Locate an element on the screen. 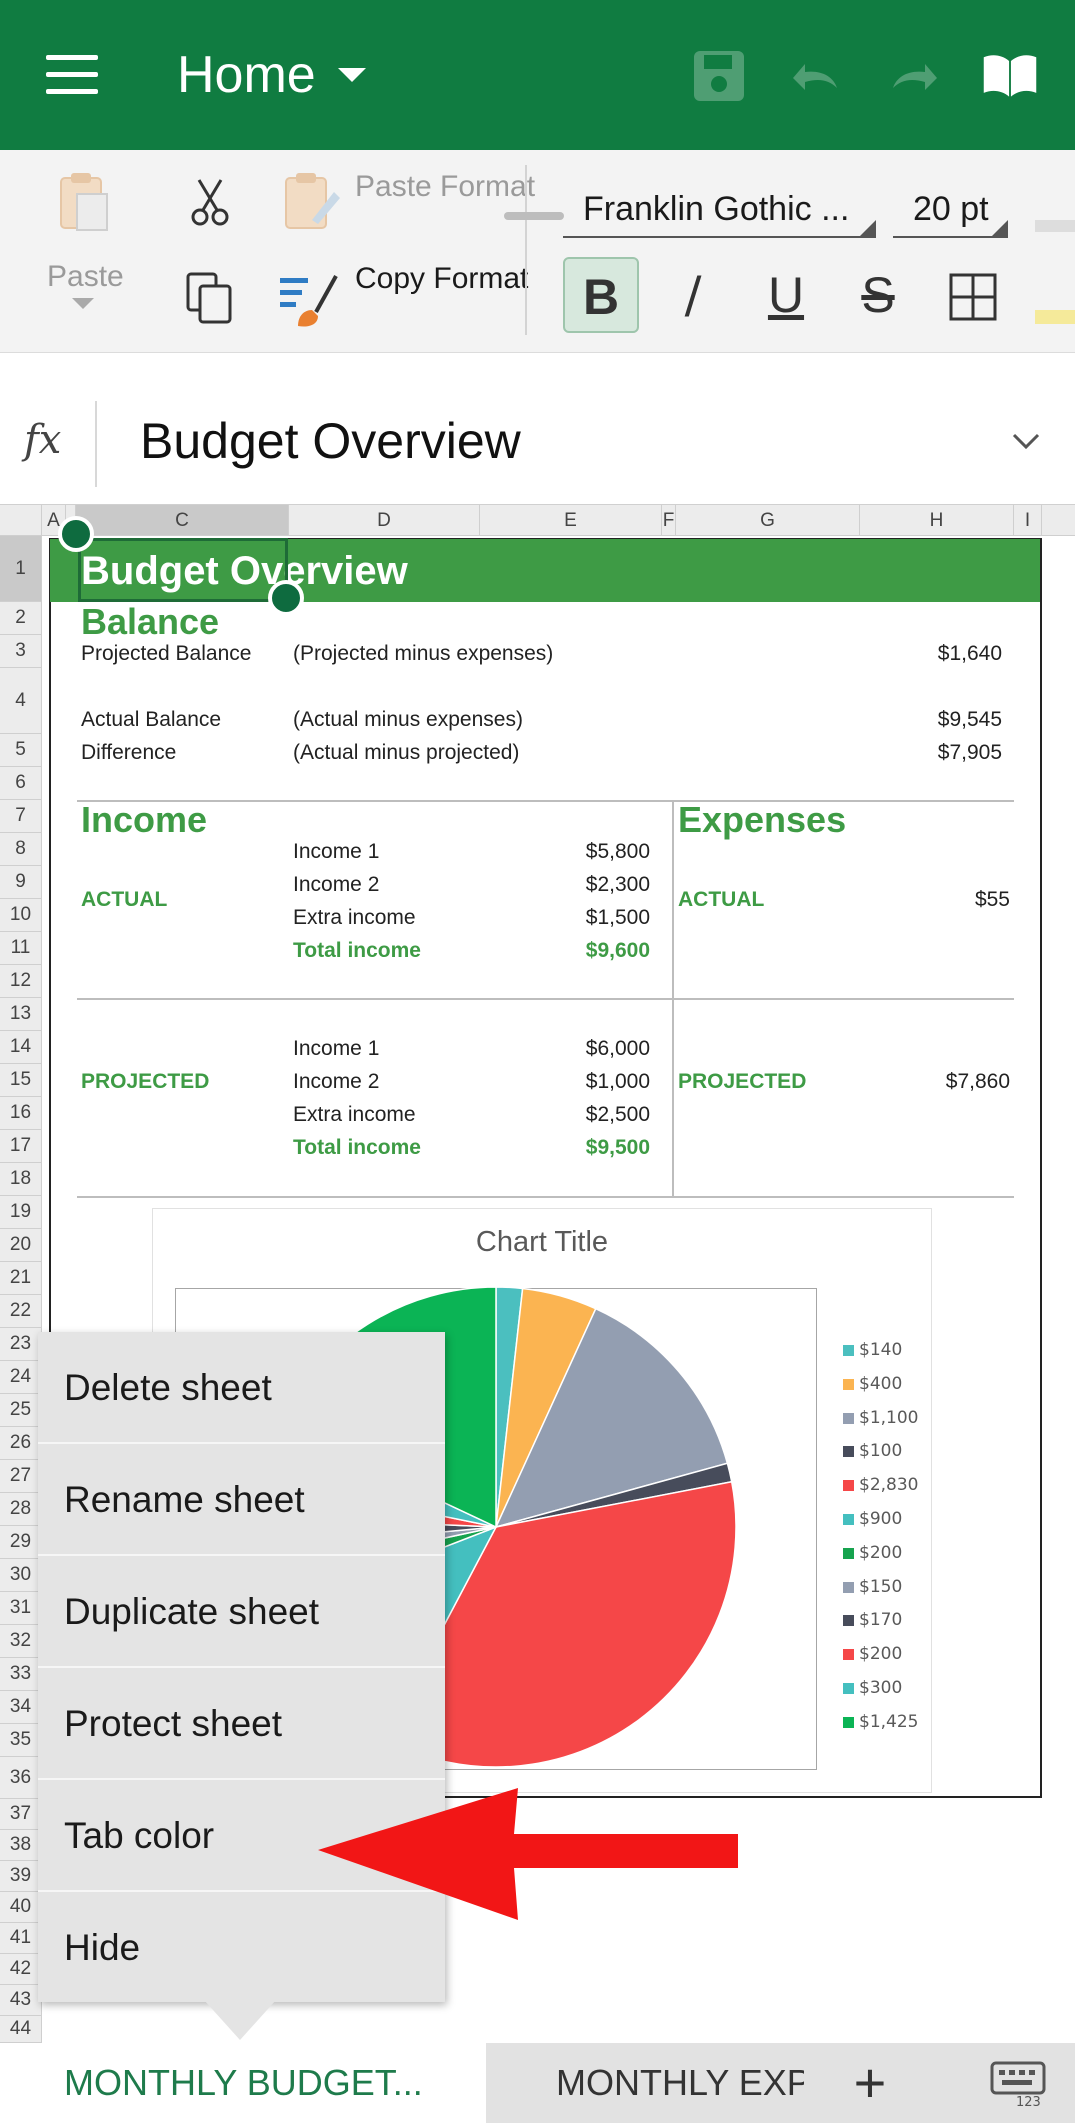 The image size is (1075, 2123). income-projected-3-label: Extra income is located at coordinates (354, 1114).